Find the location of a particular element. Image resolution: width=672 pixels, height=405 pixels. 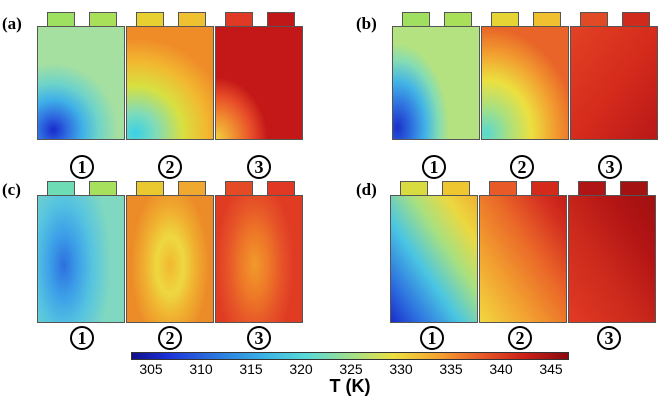

panel-label-b: (b) is located at coordinates (366, 23).